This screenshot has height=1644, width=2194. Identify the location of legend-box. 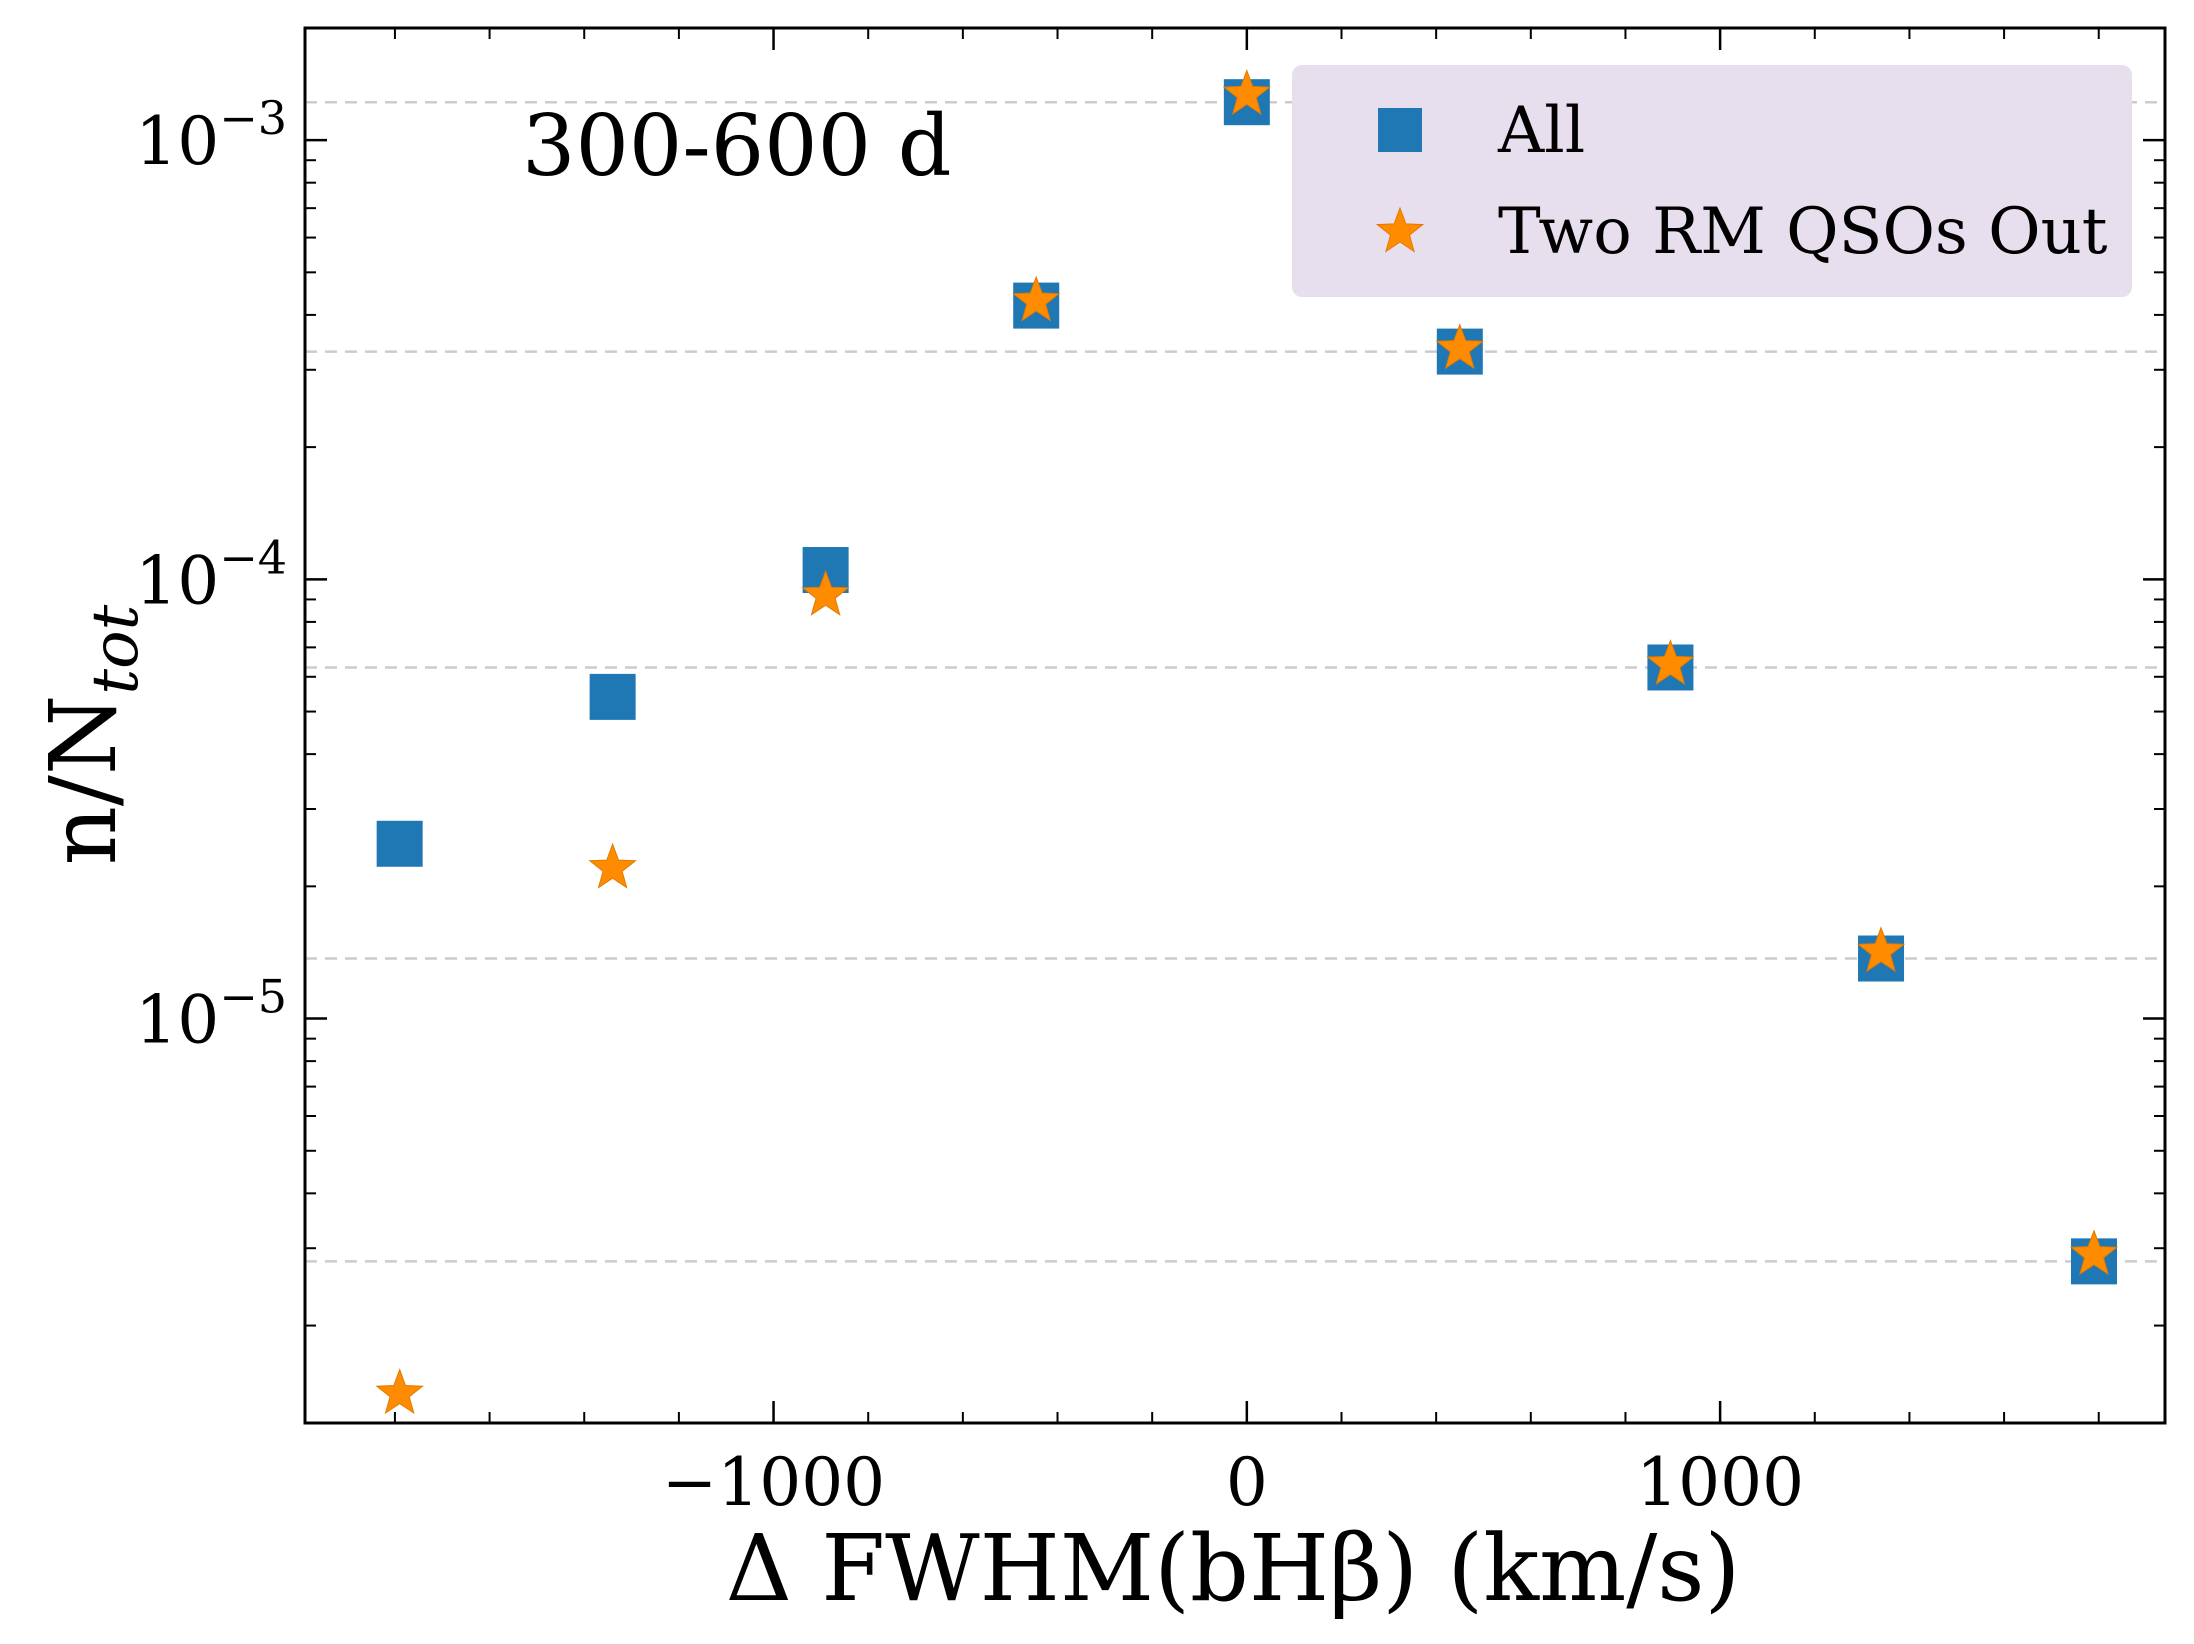
(1712, 181).